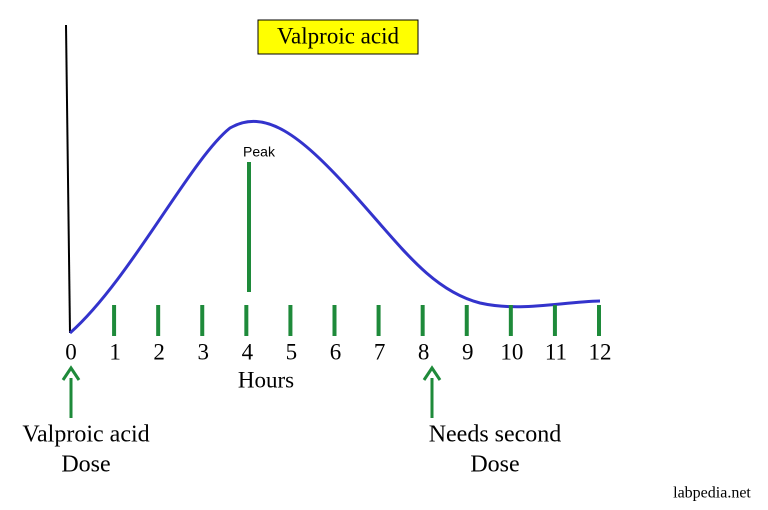 This screenshot has height=510, width=768. I want to click on title: Valproic acid, so click(338, 35).